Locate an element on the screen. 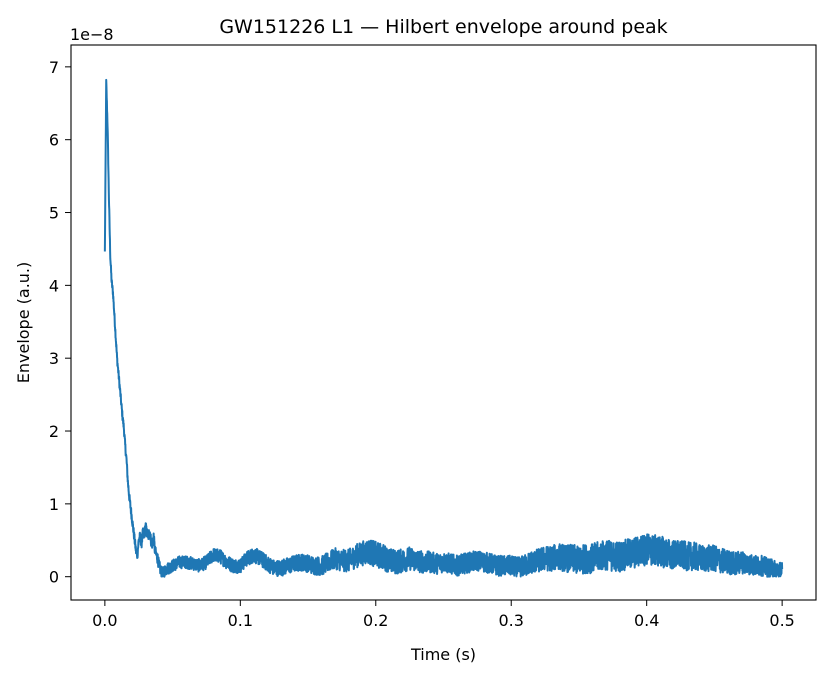  y-offset-label: 1e−8 is located at coordinates (92, 34).